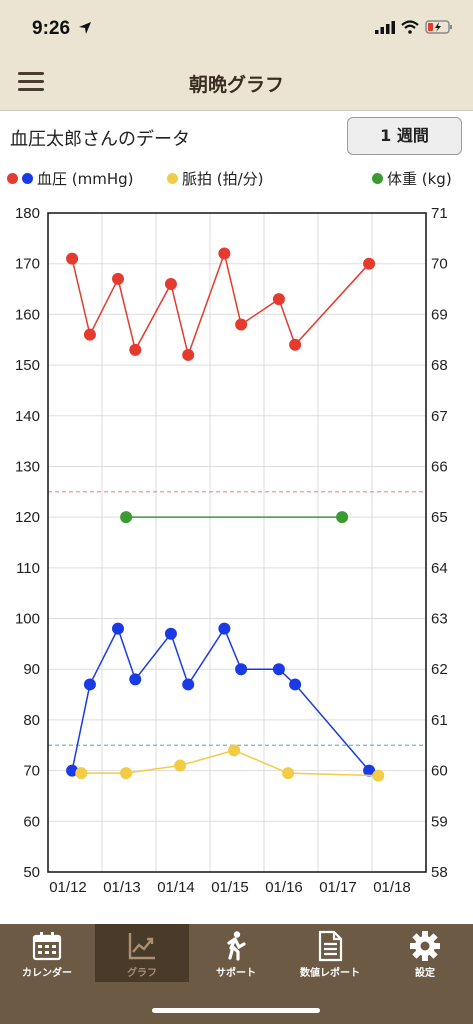  I want to click on tab-calendar: カレンダー, so click(47, 953).